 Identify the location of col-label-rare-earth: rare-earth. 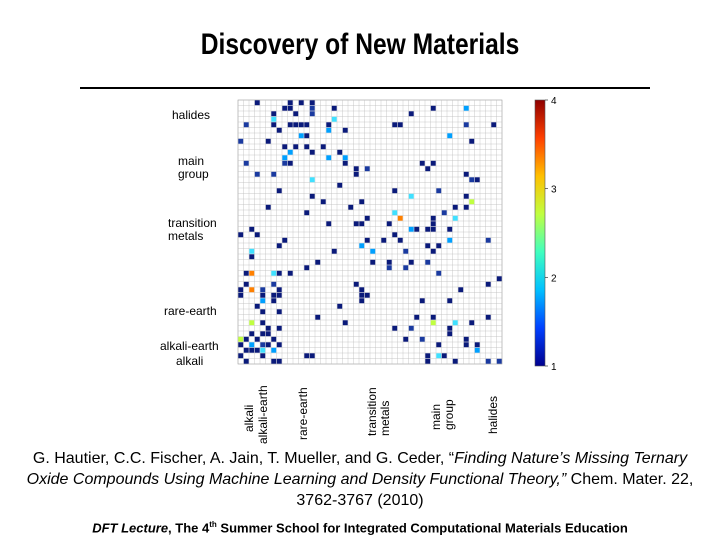
(303, 413).